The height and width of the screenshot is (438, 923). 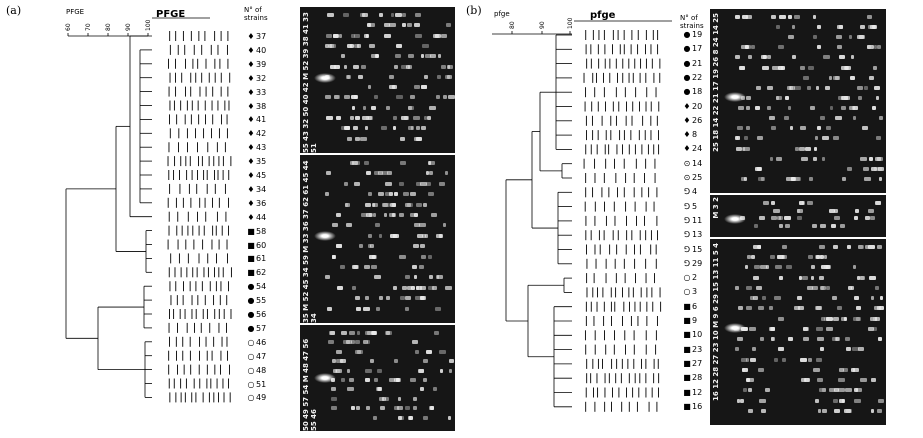 I want to click on strain-id: 61, so click(x=261, y=259).